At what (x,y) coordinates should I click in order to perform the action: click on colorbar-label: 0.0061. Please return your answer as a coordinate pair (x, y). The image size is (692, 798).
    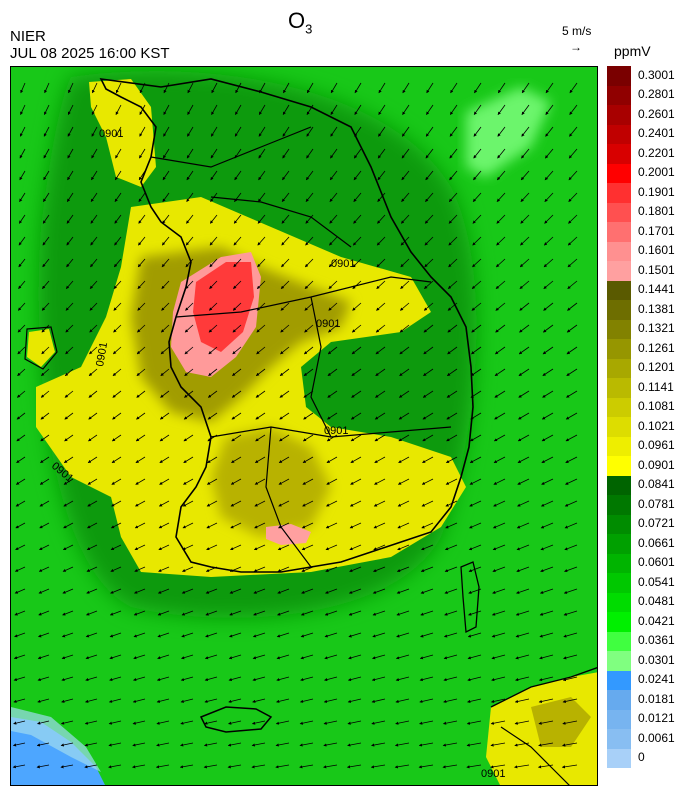
    Looking at the image, I should click on (656, 737).